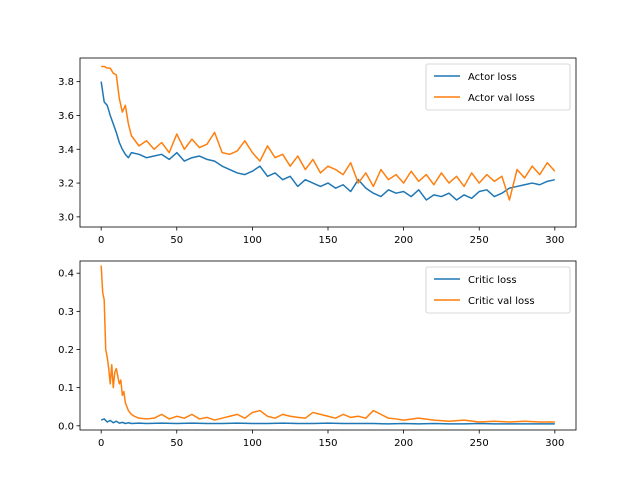 Image resolution: width=640 pixels, height=480 pixels. I want to click on legend: Actor loss Actor val loss, so click(498, 87).